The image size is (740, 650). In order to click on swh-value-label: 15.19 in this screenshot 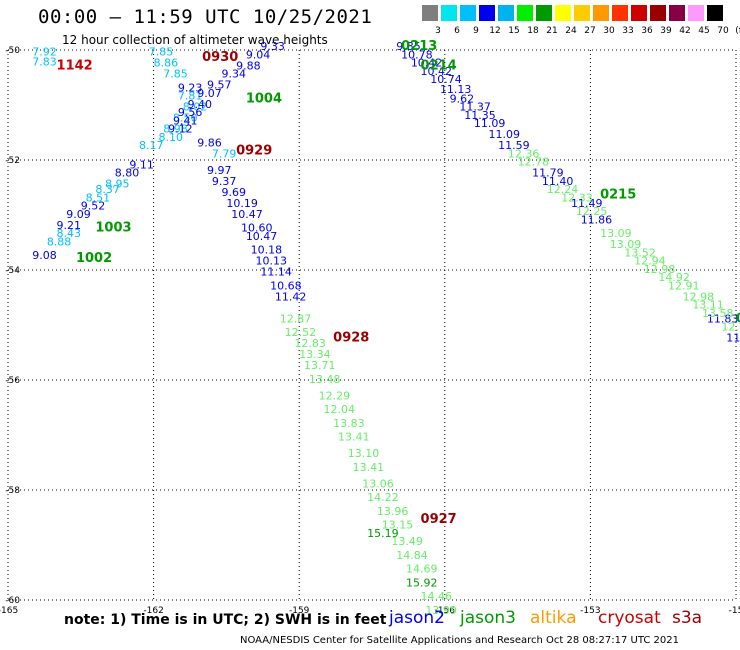, I will do `click(383, 533)`.